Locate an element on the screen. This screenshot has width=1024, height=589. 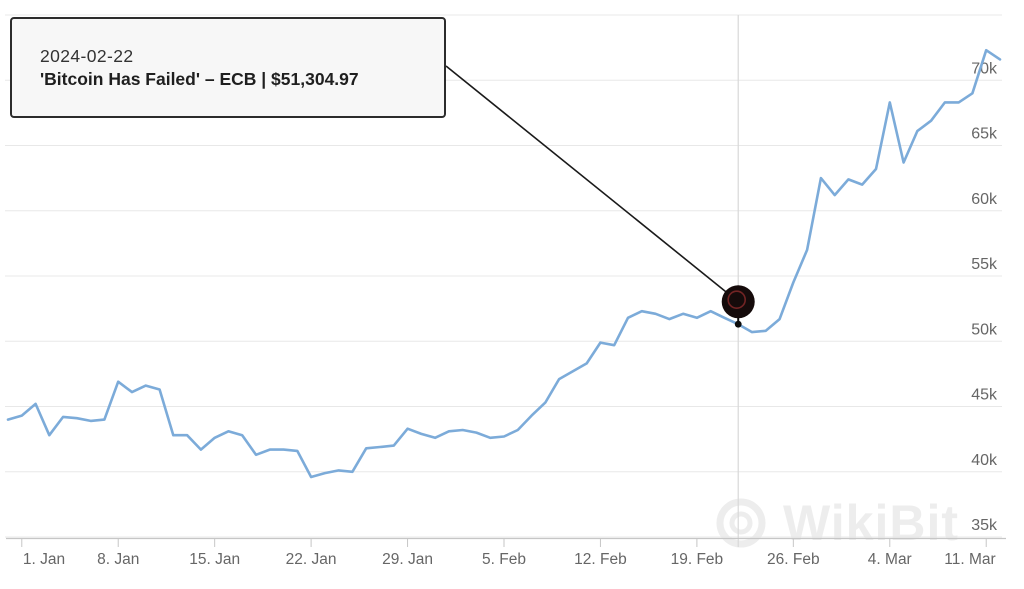
x-axis-label: 22. Jan is located at coordinates (311, 559).